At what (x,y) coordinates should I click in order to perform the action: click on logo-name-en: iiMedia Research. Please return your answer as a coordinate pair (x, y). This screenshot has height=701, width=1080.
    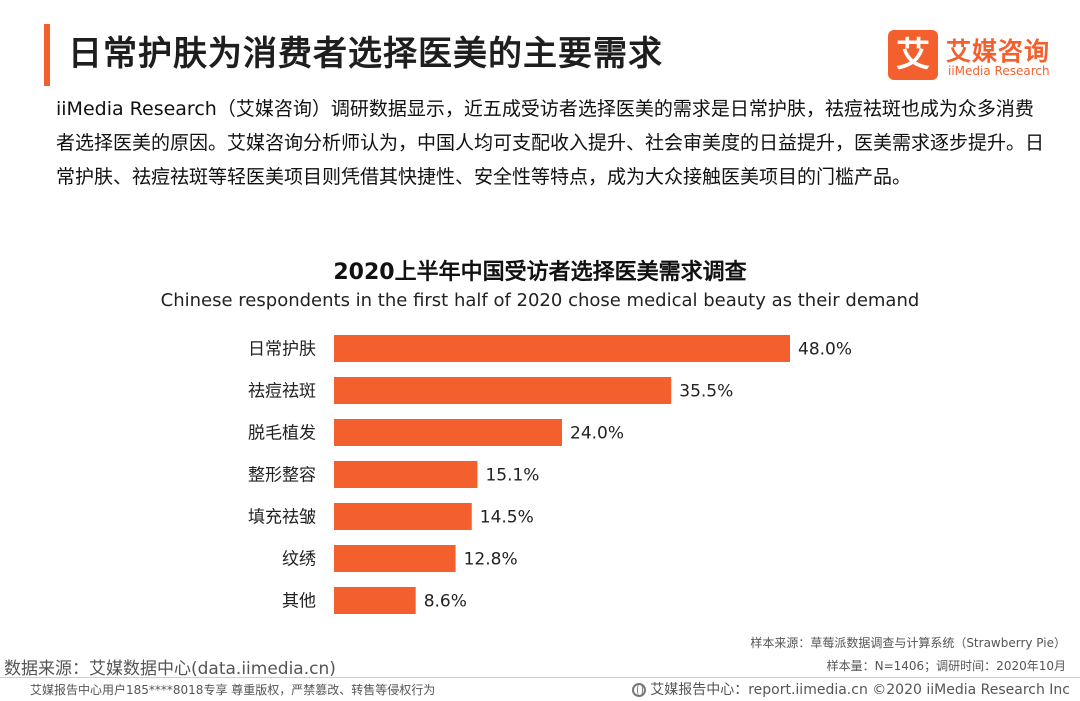
    Looking at the image, I should click on (999, 71).